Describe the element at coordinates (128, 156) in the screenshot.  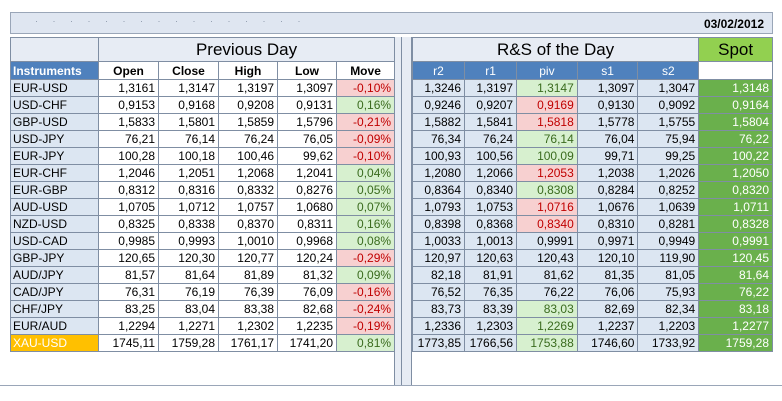
I see `open-cell: 100,28` at that location.